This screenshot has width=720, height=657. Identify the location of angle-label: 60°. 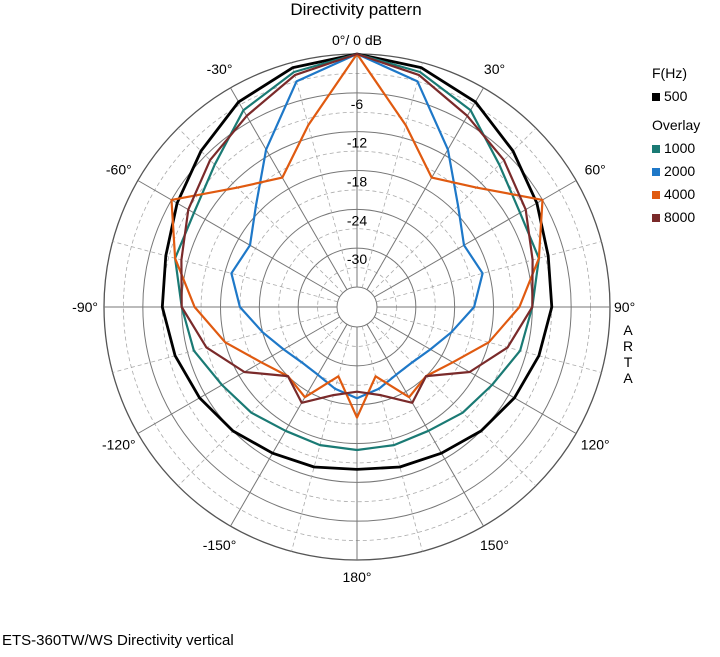
(595, 170).